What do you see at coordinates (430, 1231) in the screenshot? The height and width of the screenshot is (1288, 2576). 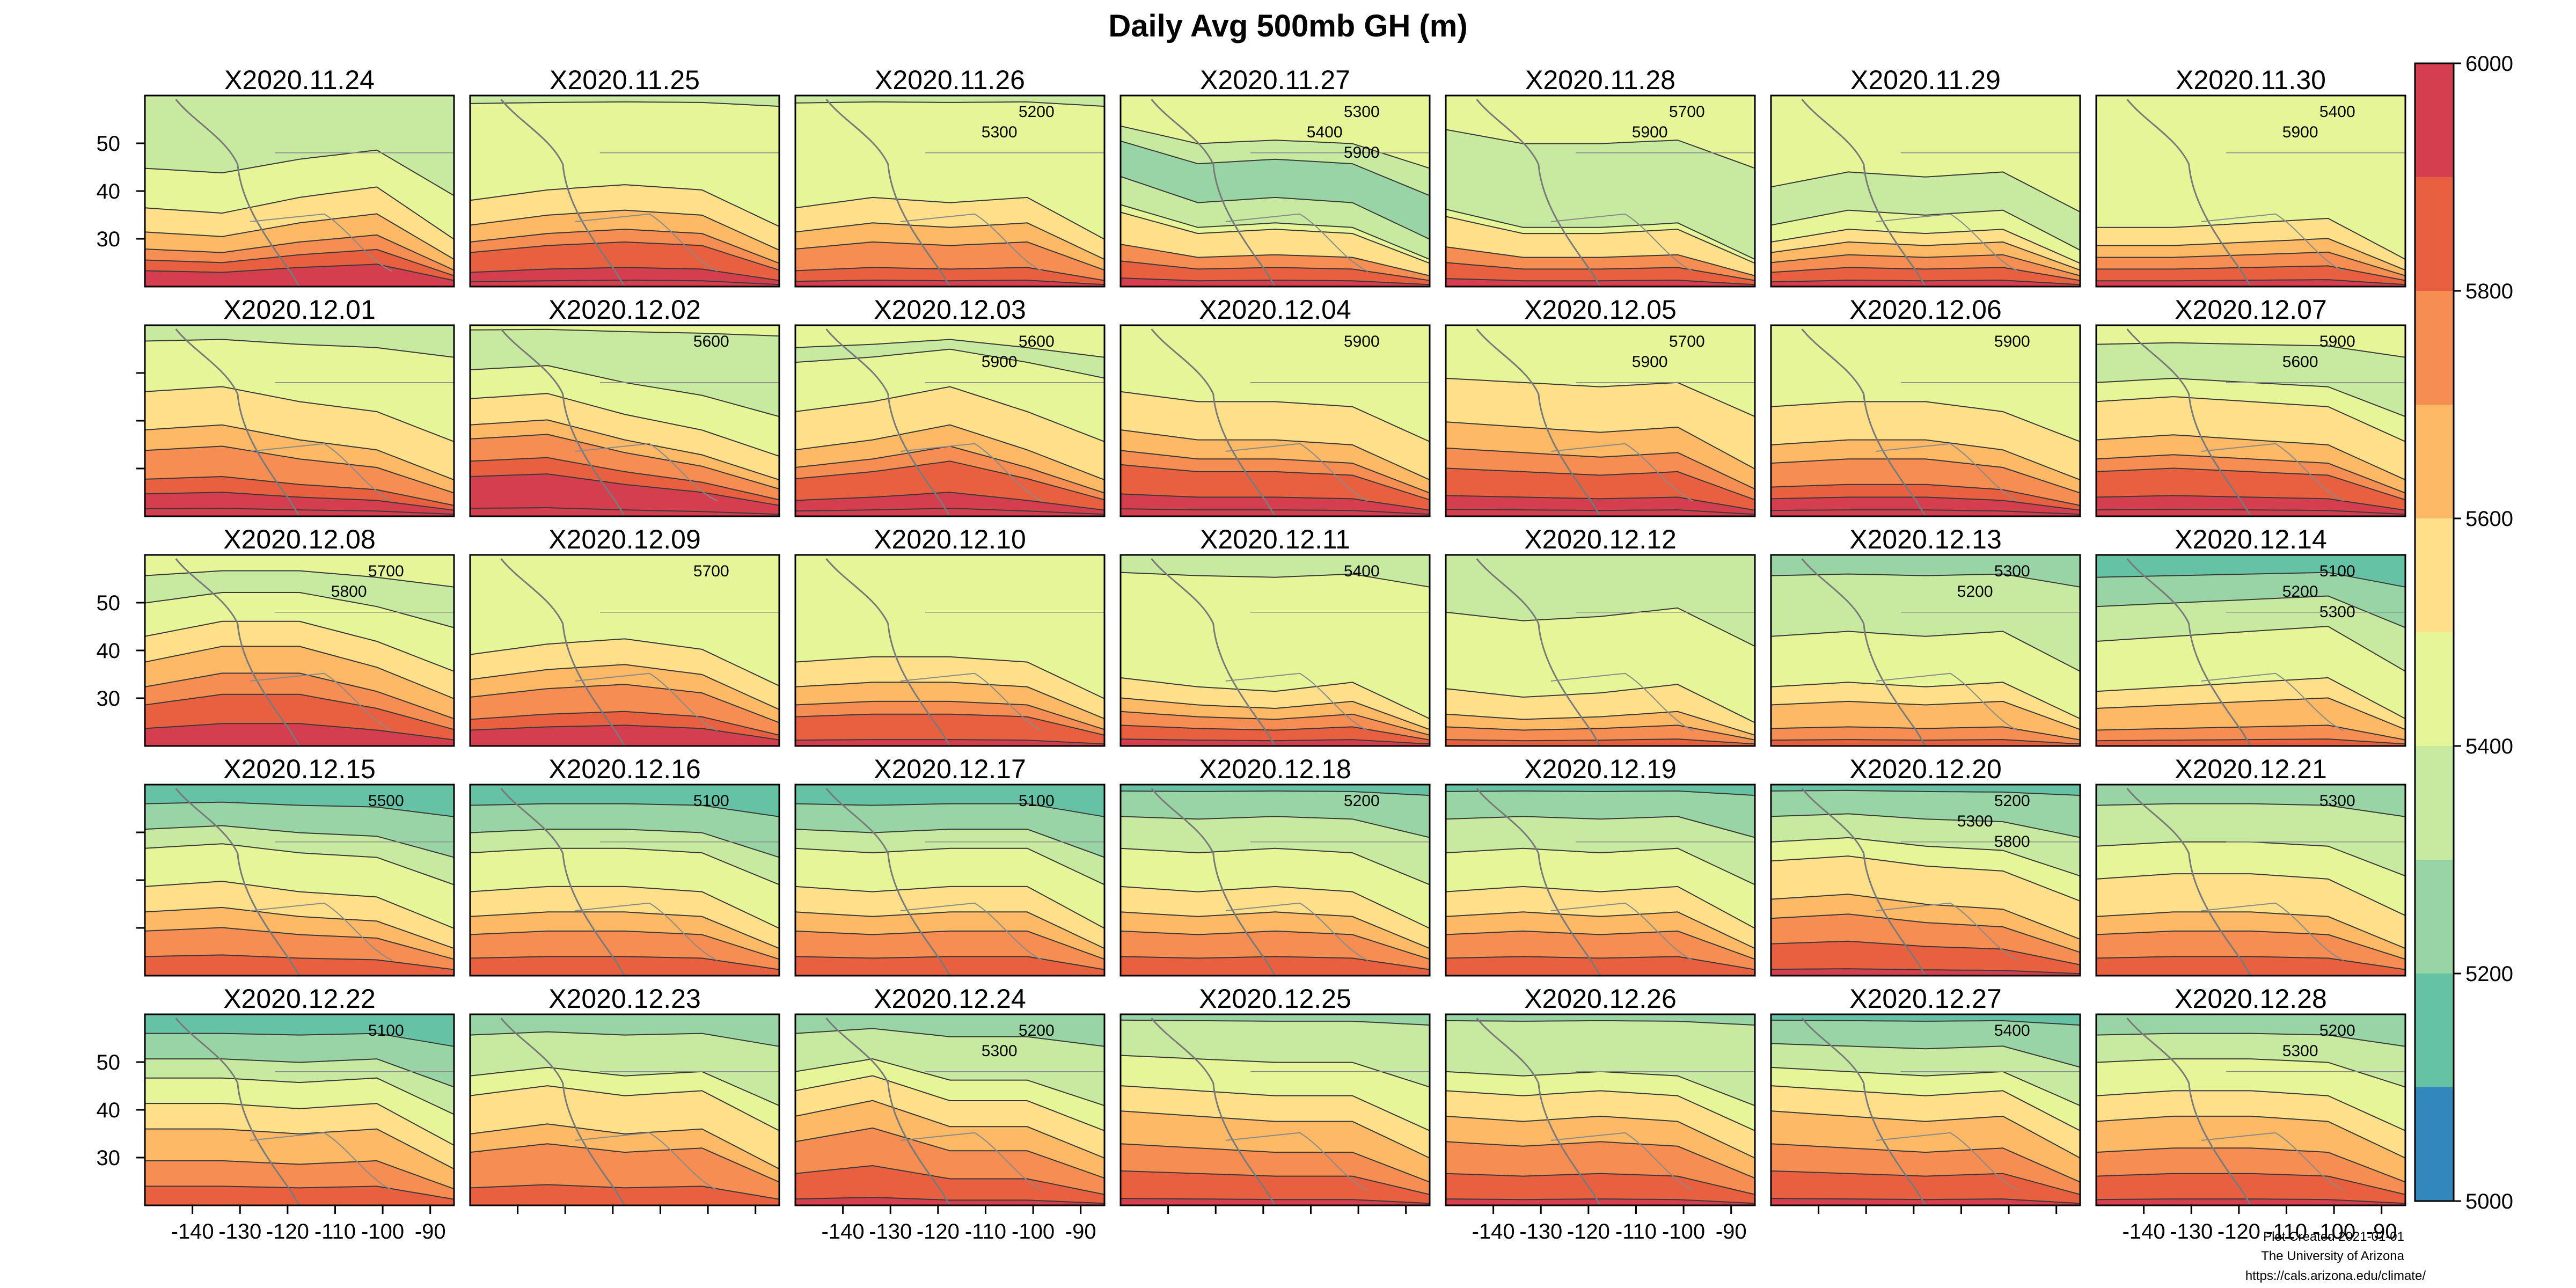 I see `lon-tick-label: -90` at bounding box center [430, 1231].